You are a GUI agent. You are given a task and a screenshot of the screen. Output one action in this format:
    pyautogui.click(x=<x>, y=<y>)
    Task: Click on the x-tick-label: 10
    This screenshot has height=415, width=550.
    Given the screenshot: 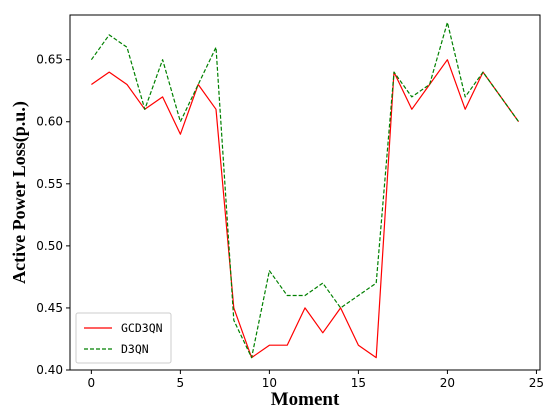 What is the action you would take?
    pyautogui.click(x=269, y=383)
    